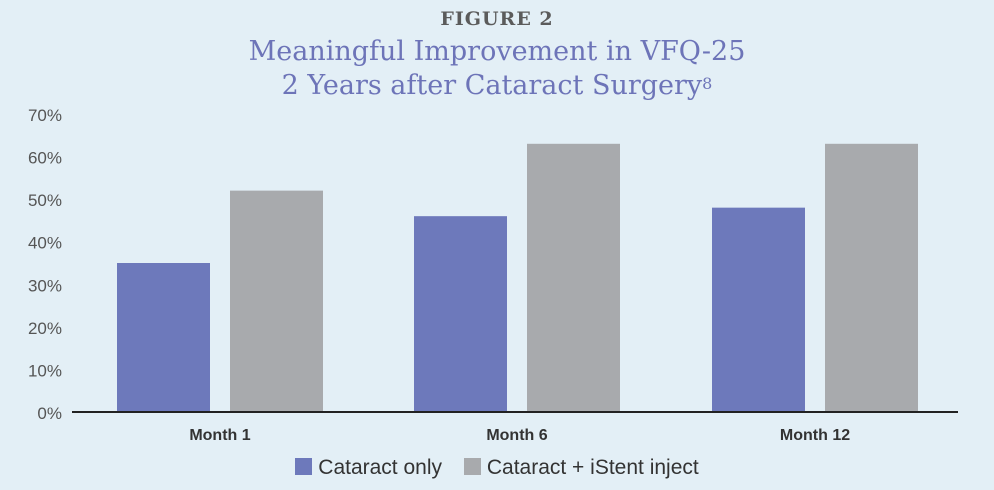 The width and height of the screenshot is (994, 490). I want to click on y-tick-label: 10%, so click(45, 370).